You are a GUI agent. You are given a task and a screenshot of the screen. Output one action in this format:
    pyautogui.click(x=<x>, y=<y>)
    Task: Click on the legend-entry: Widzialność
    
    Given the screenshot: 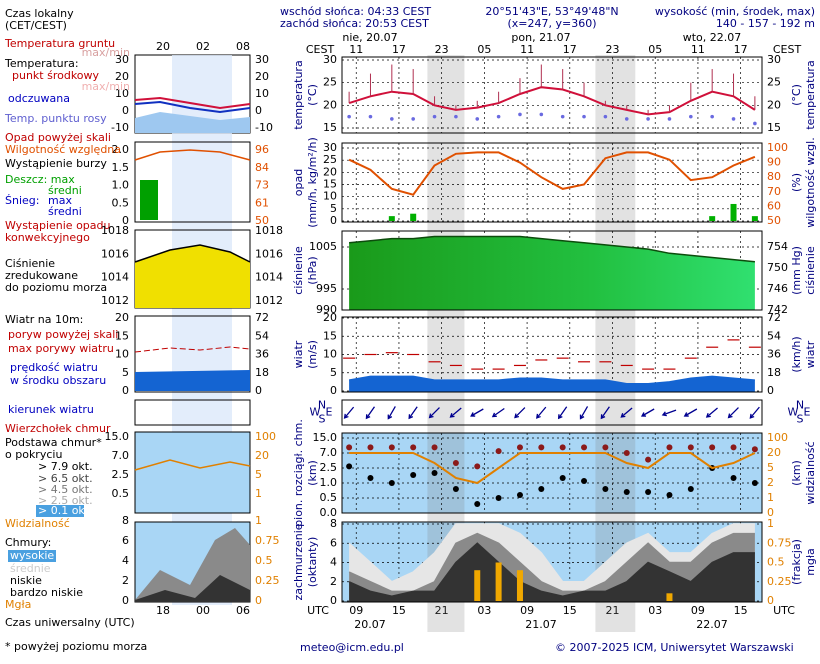 What is the action you would take?
    pyautogui.click(x=37, y=523)
    